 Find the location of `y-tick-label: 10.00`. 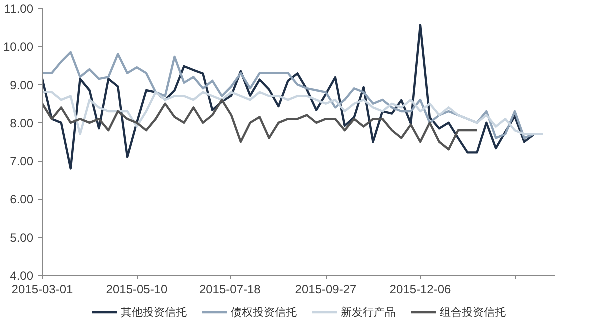

y-tick-label: 10.00 is located at coordinates (18, 47).